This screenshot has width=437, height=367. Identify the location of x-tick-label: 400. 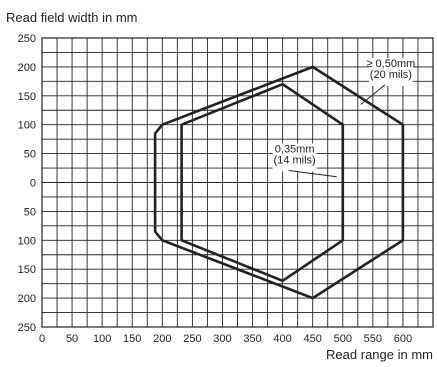
(282, 339).